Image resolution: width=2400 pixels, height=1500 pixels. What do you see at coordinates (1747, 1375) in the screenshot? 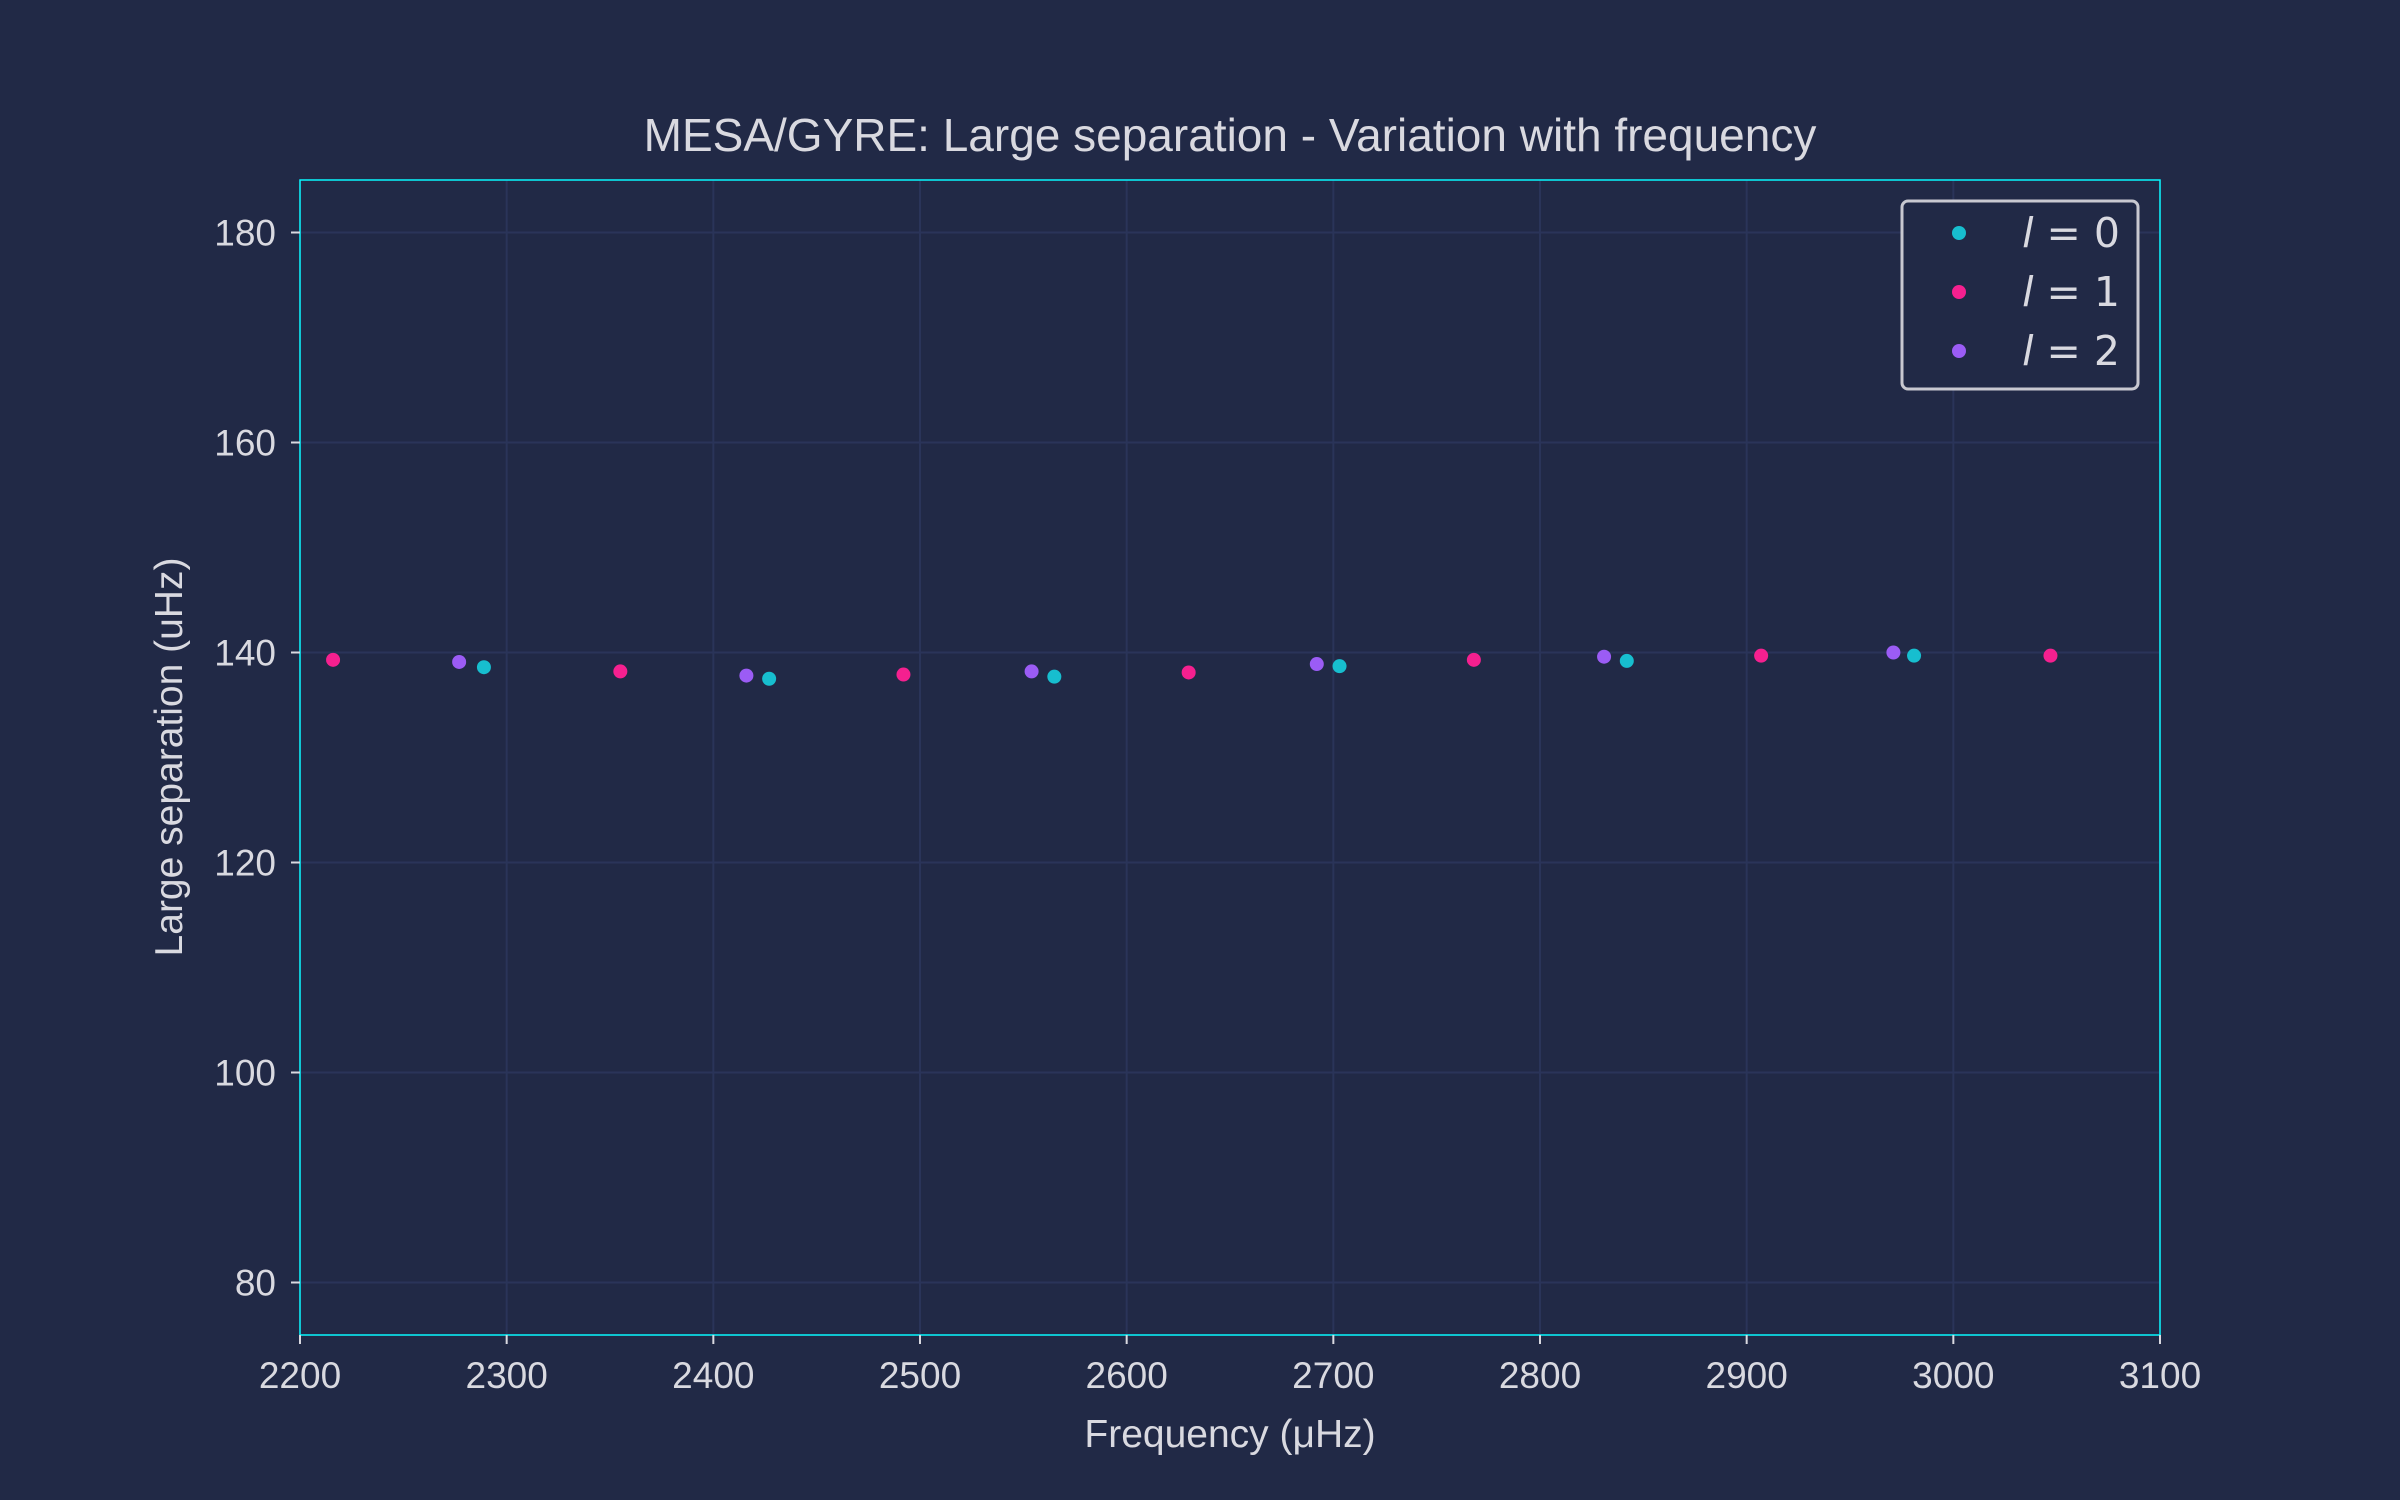
I see `x-tick-label: 2900` at bounding box center [1747, 1375].